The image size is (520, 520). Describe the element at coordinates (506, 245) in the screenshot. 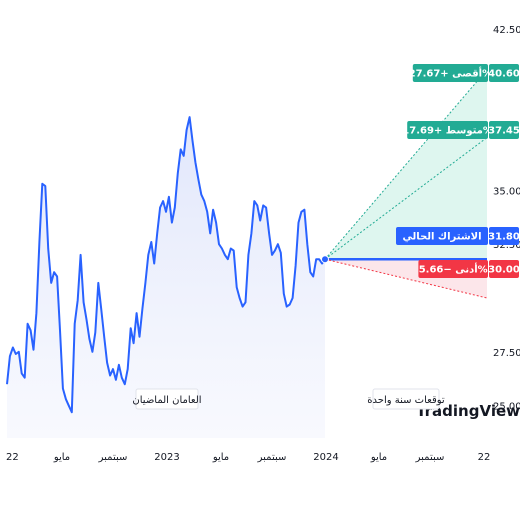

I see `y-tick-label: 32.50` at that location.